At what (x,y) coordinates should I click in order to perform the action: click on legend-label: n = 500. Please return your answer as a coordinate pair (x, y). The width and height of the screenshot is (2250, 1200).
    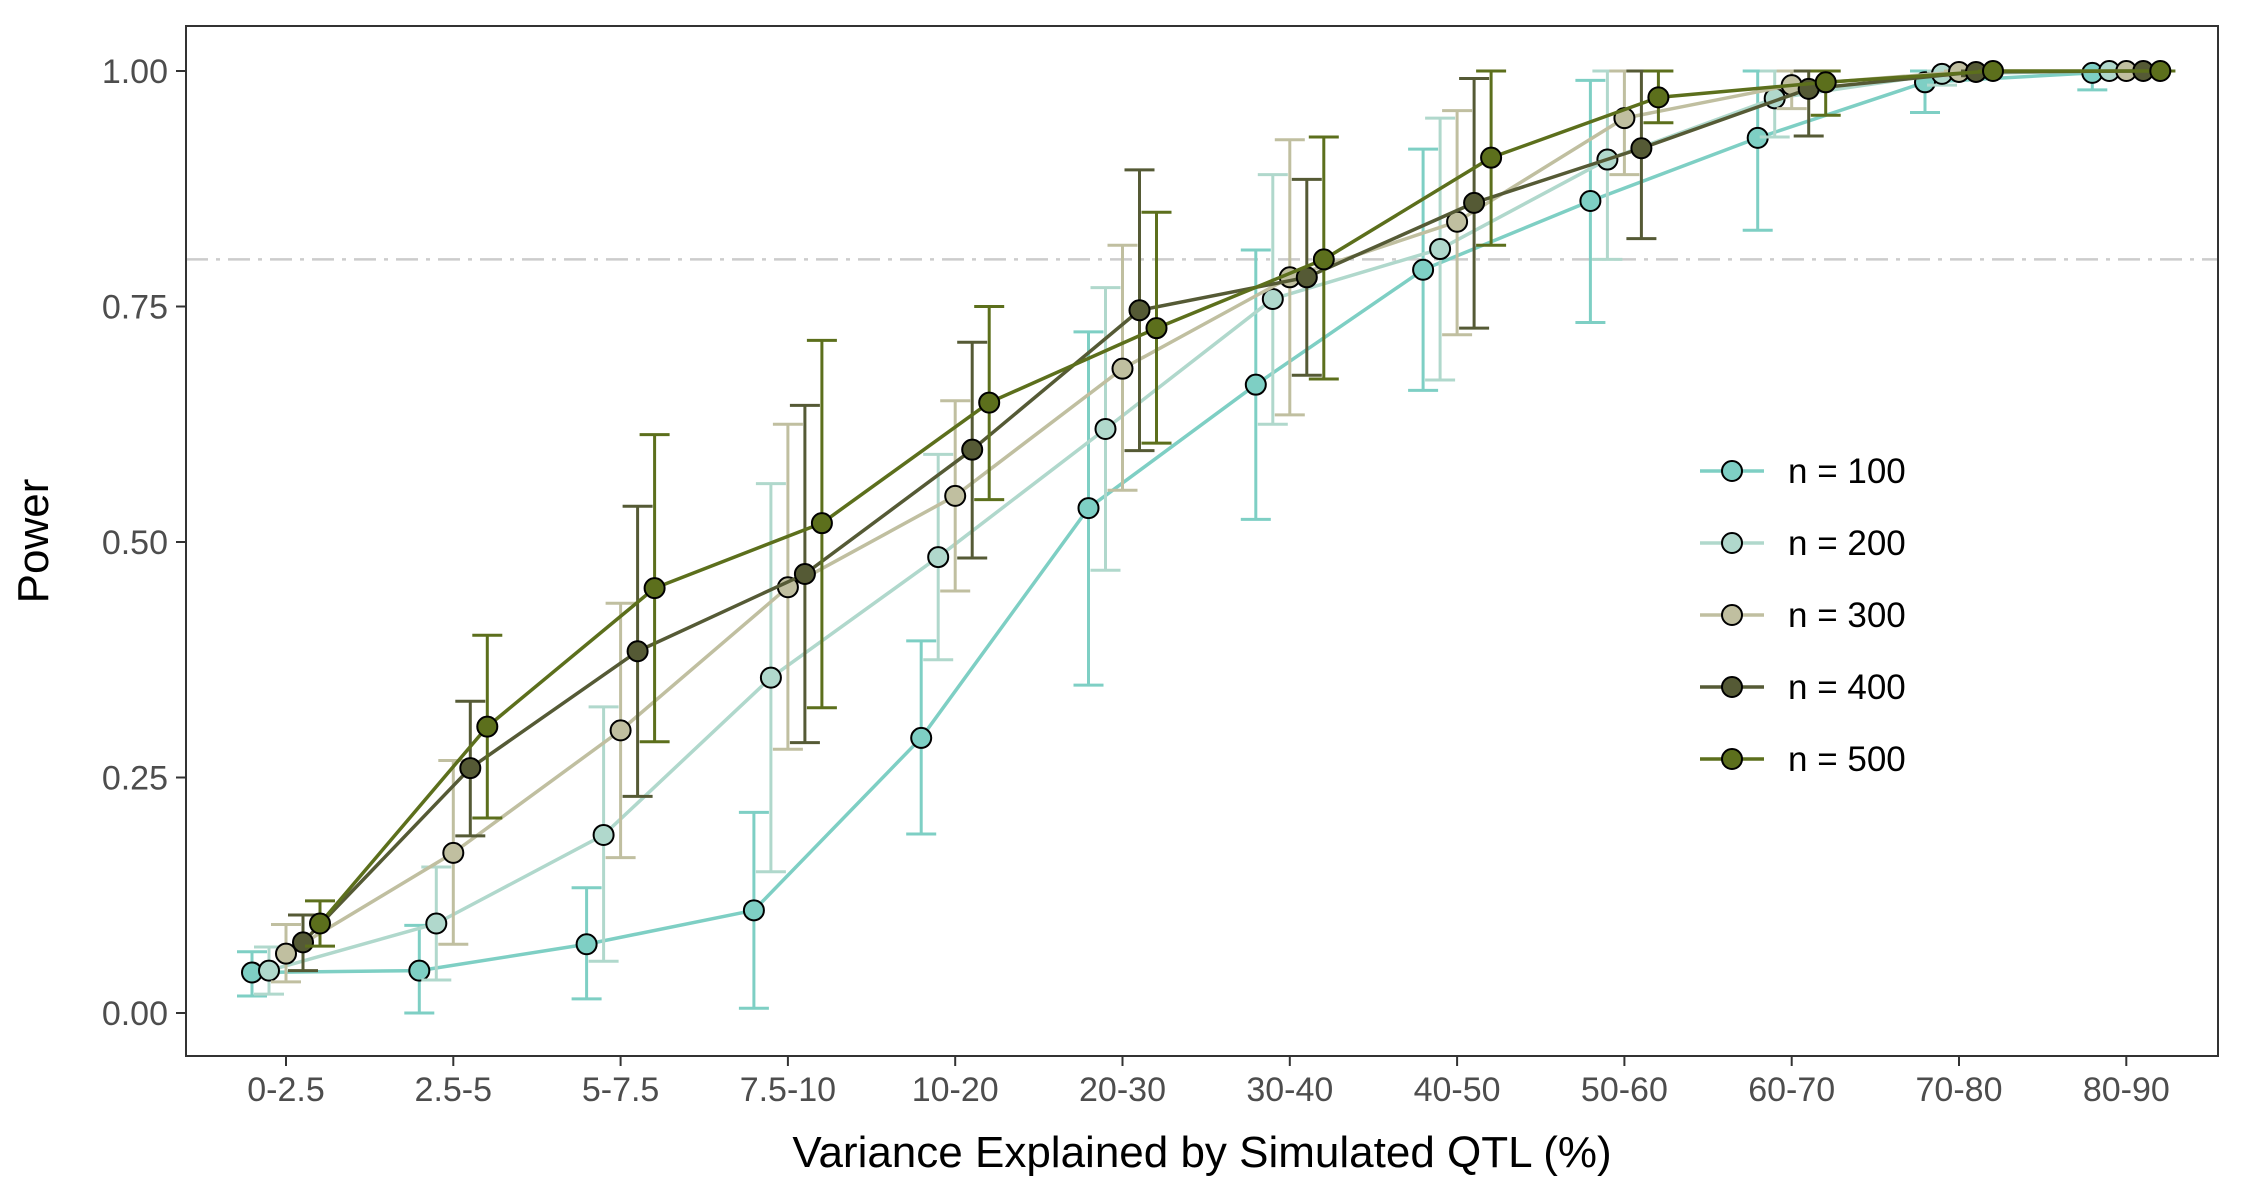
    Looking at the image, I should click on (1847, 759).